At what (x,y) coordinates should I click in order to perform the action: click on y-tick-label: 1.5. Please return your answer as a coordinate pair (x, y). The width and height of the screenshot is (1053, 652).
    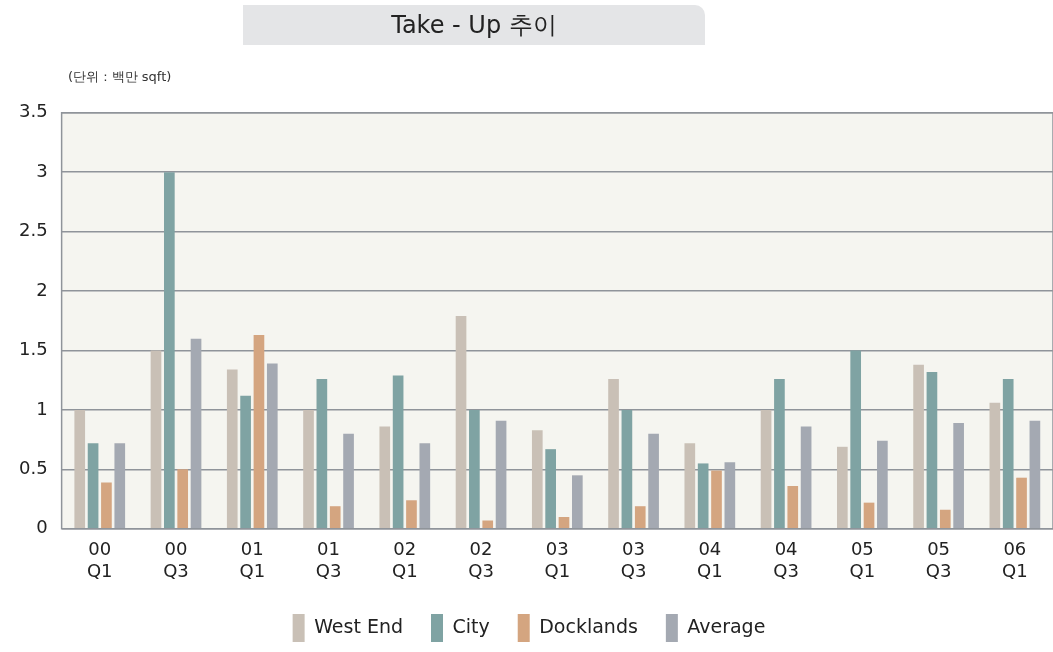
    Looking at the image, I should click on (33, 349).